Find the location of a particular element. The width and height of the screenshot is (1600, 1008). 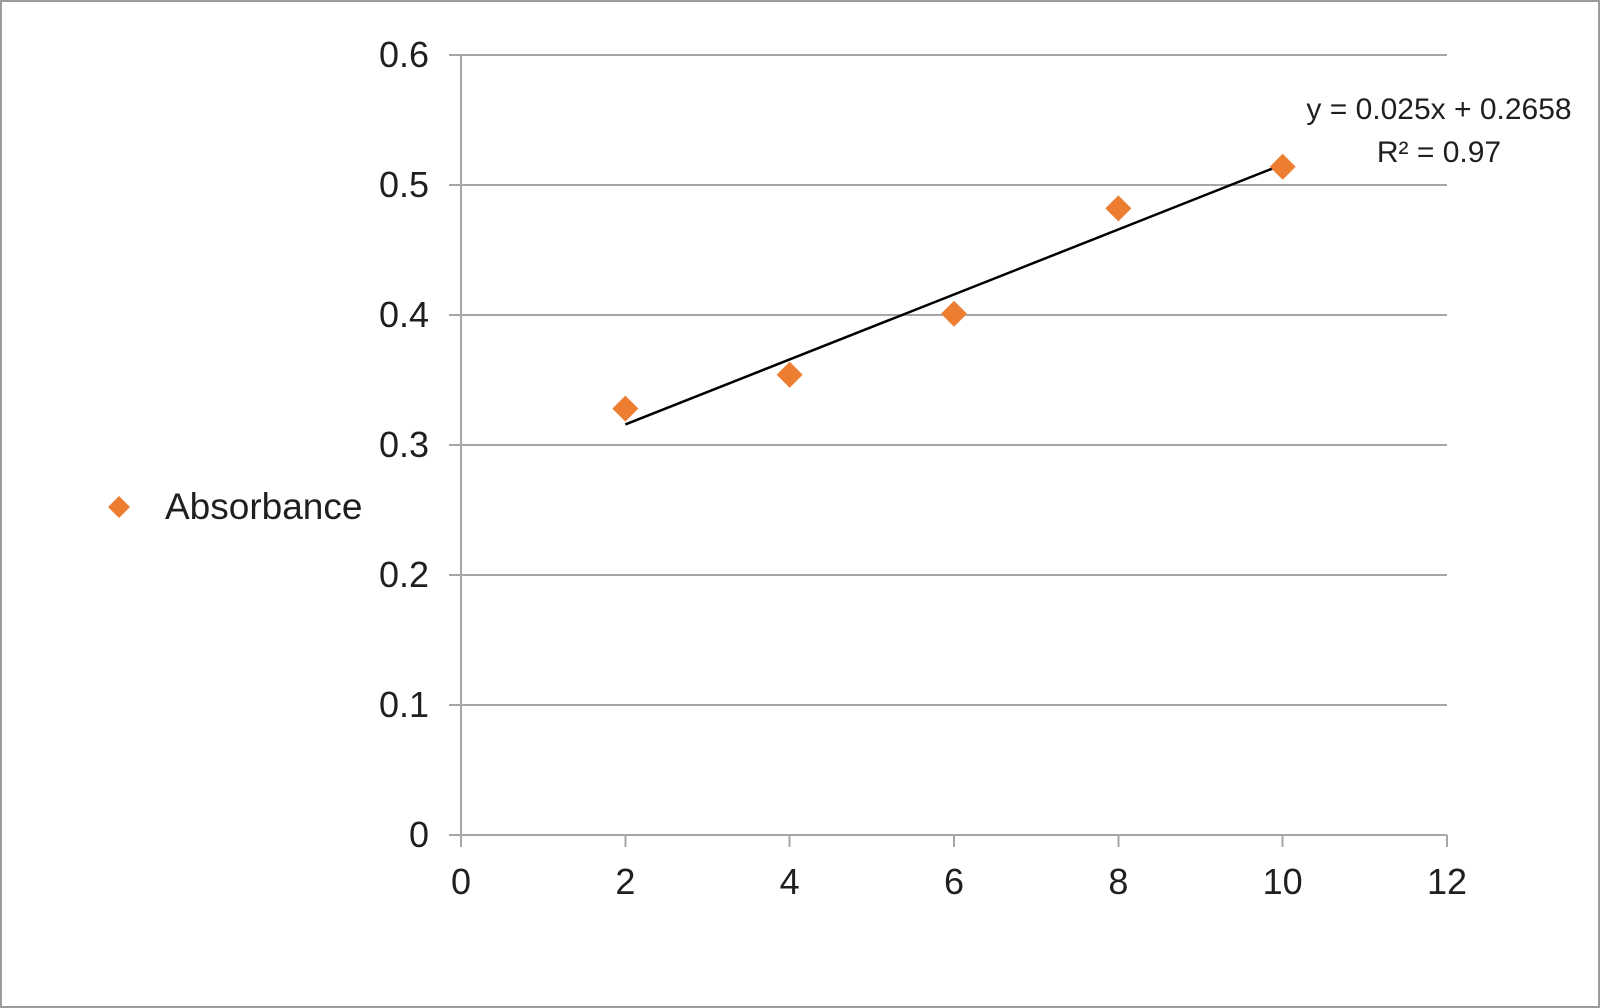

trendline-equation: y = 0.025x + 0.2658 is located at coordinates (1438, 109).